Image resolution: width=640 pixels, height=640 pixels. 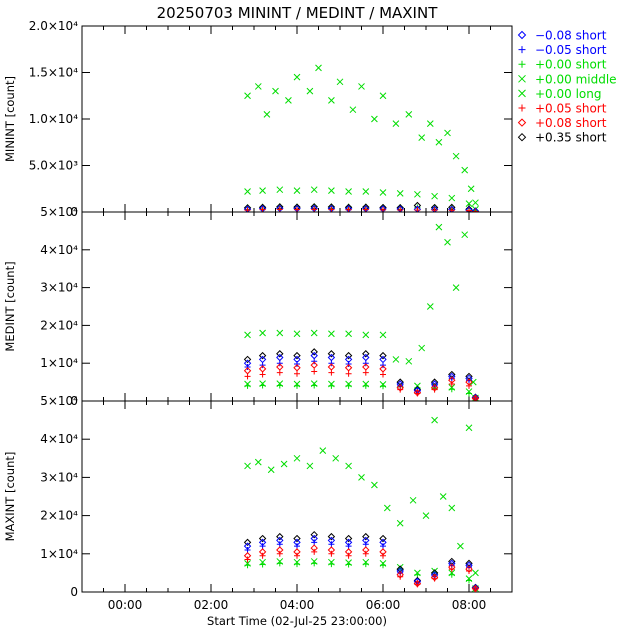 What do you see at coordinates (297, 605) in the screenshot?
I see `x-tick-label: 04:00` at bounding box center [297, 605].